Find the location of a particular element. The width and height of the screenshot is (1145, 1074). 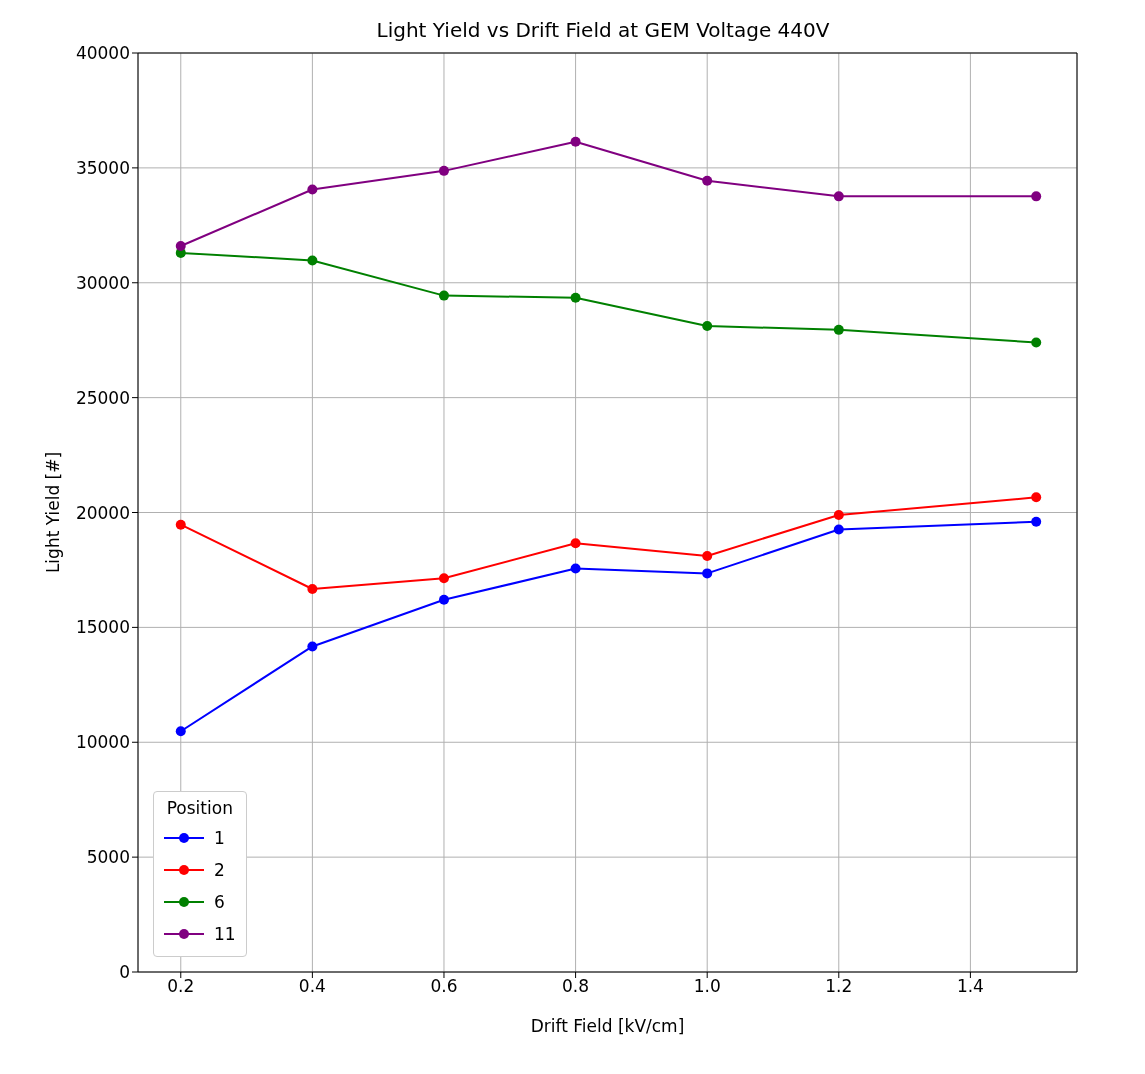

x-tick-label: 0.8 is located at coordinates (576, 986).